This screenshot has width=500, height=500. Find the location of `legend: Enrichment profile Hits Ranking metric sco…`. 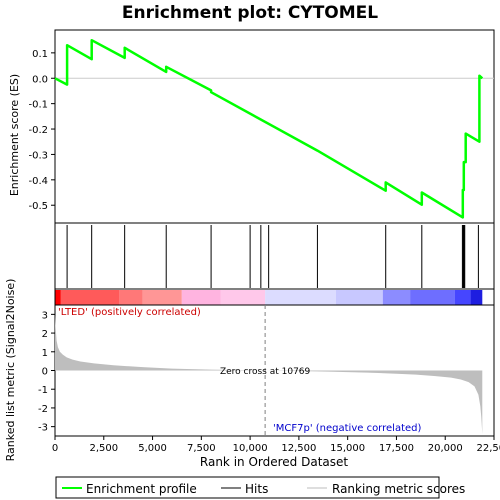

legend: Enrichment profile Hits Ranking metric sco… is located at coordinates (263, 489).